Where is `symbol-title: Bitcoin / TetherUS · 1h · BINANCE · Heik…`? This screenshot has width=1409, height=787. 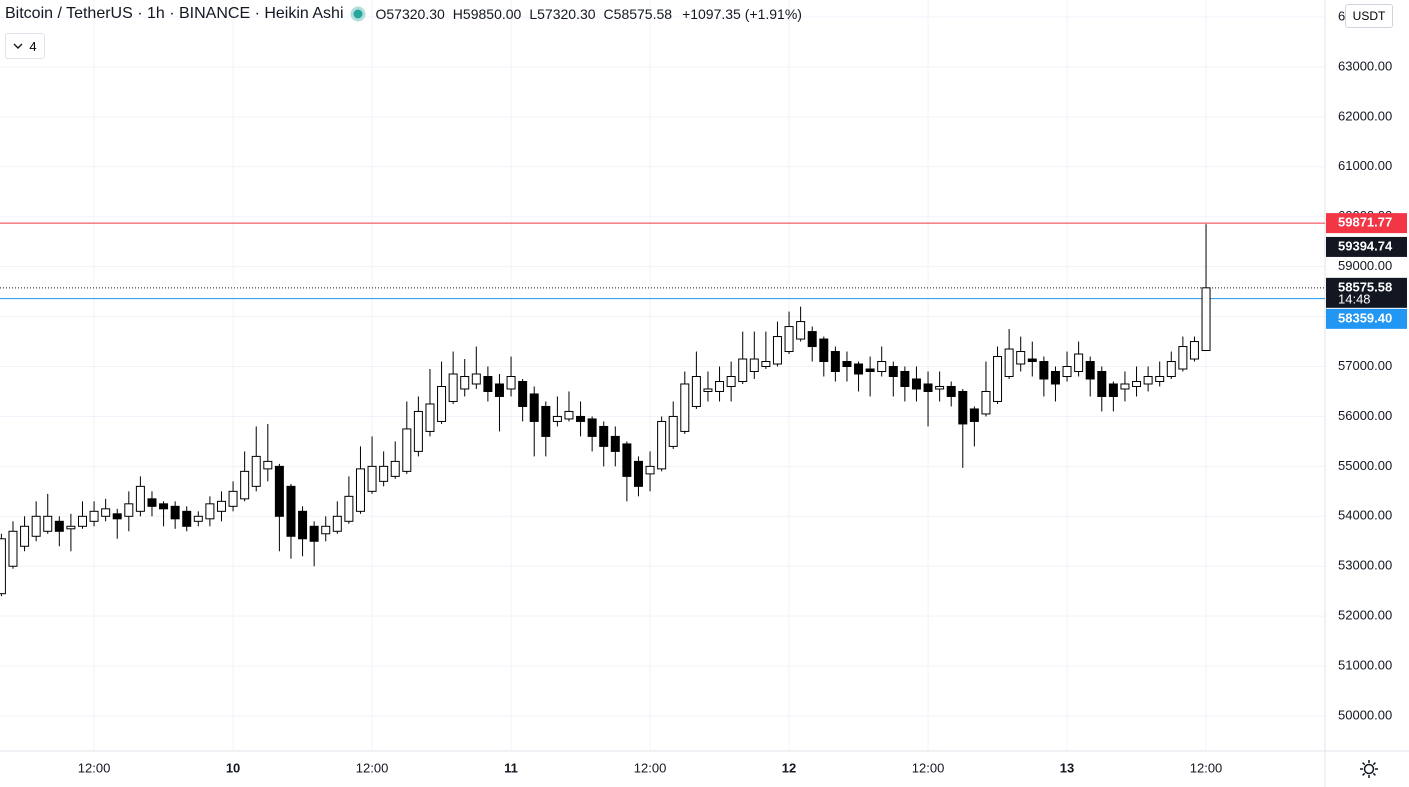 symbol-title: Bitcoin / TetherUS · 1h · BINANCE · Heik… is located at coordinates (174, 13).